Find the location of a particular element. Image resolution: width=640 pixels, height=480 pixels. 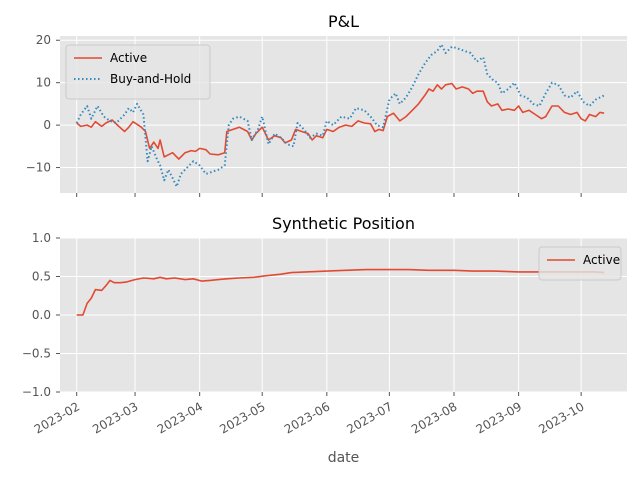

y-tick-label: −1.0 is located at coordinates (36, 392).